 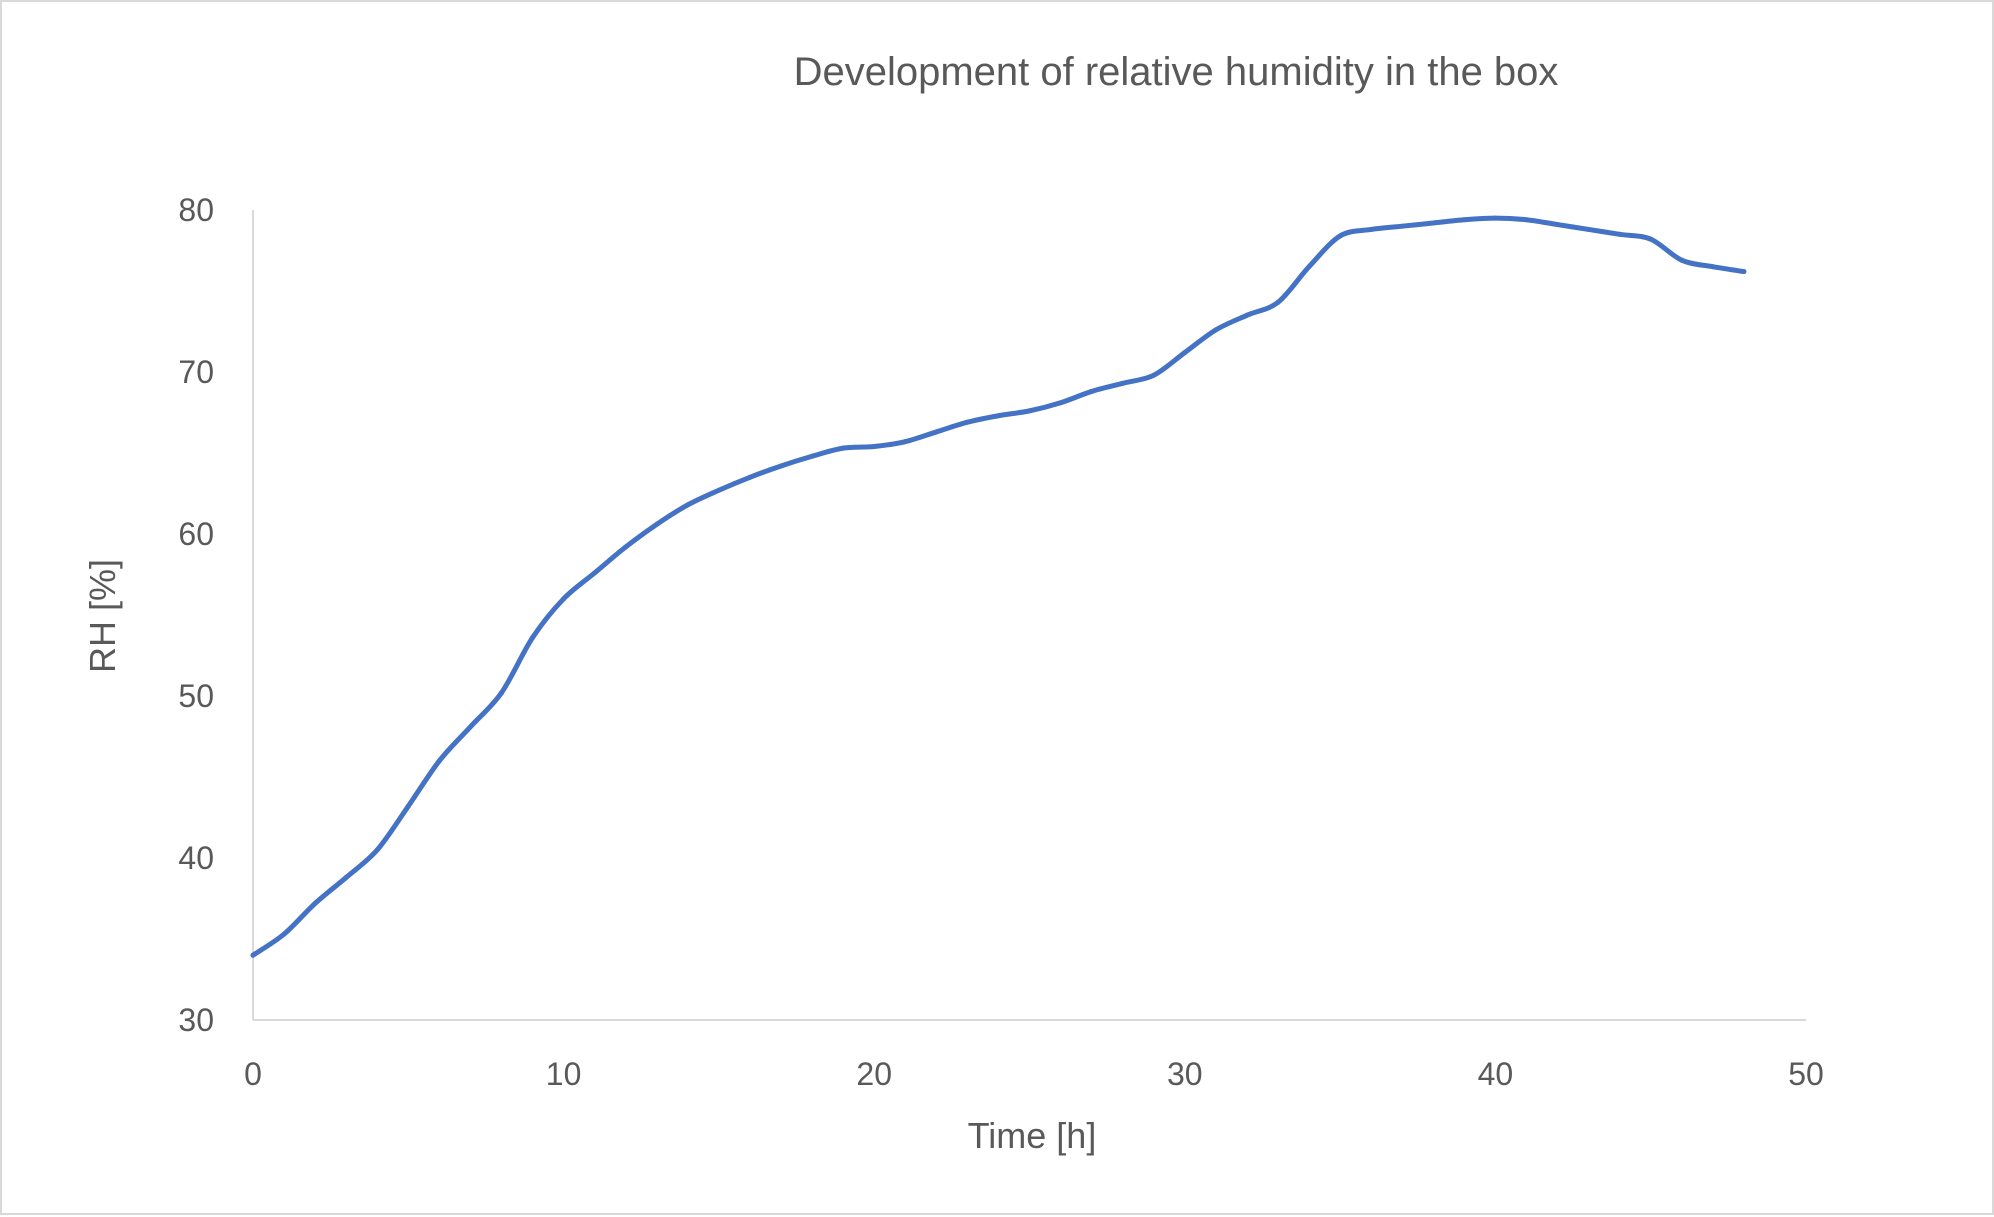 I want to click on x-tick-label: 50, so click(x=1806, y=1074).